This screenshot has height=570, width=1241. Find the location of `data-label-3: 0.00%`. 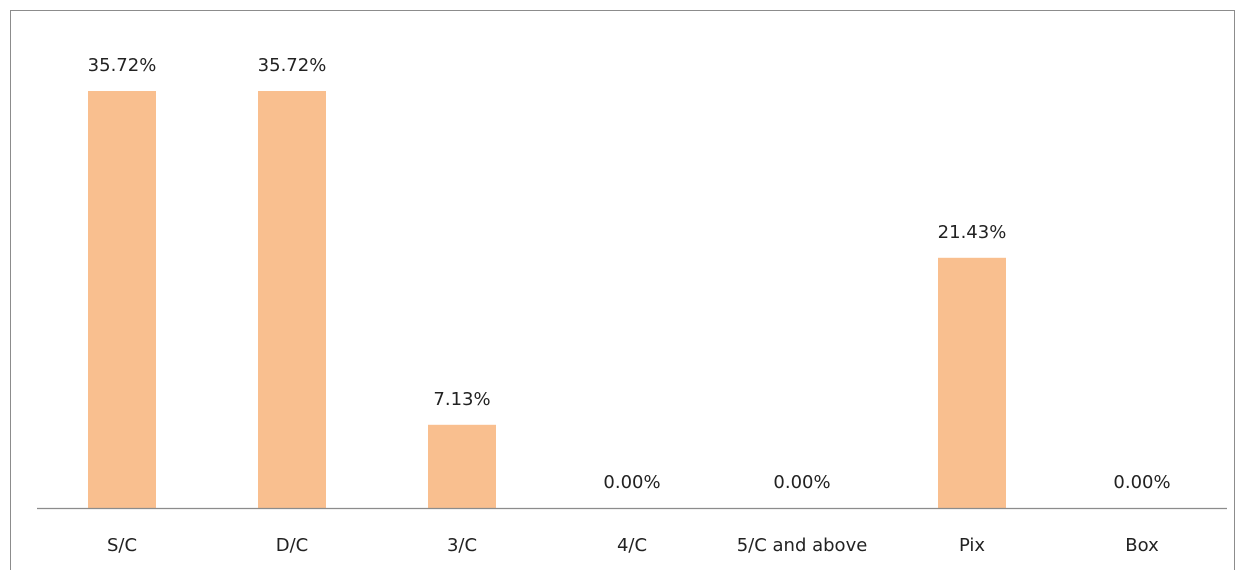

data-label-3: 0.00% is located at coordinates (631, 482).